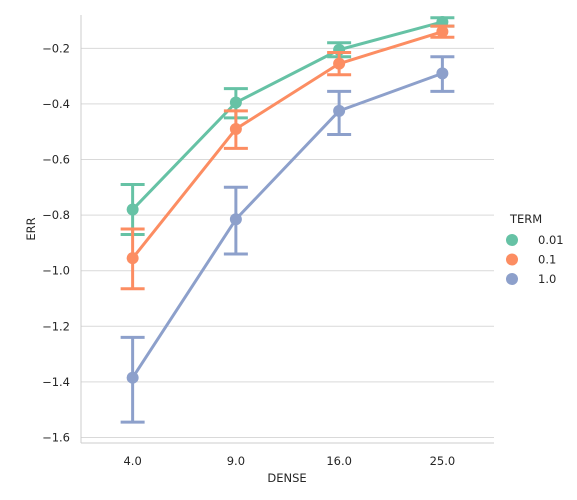  Describe the element at coordinates (443, 461) in the screenshot. I see `x-tick-label: 25.0` at that location.